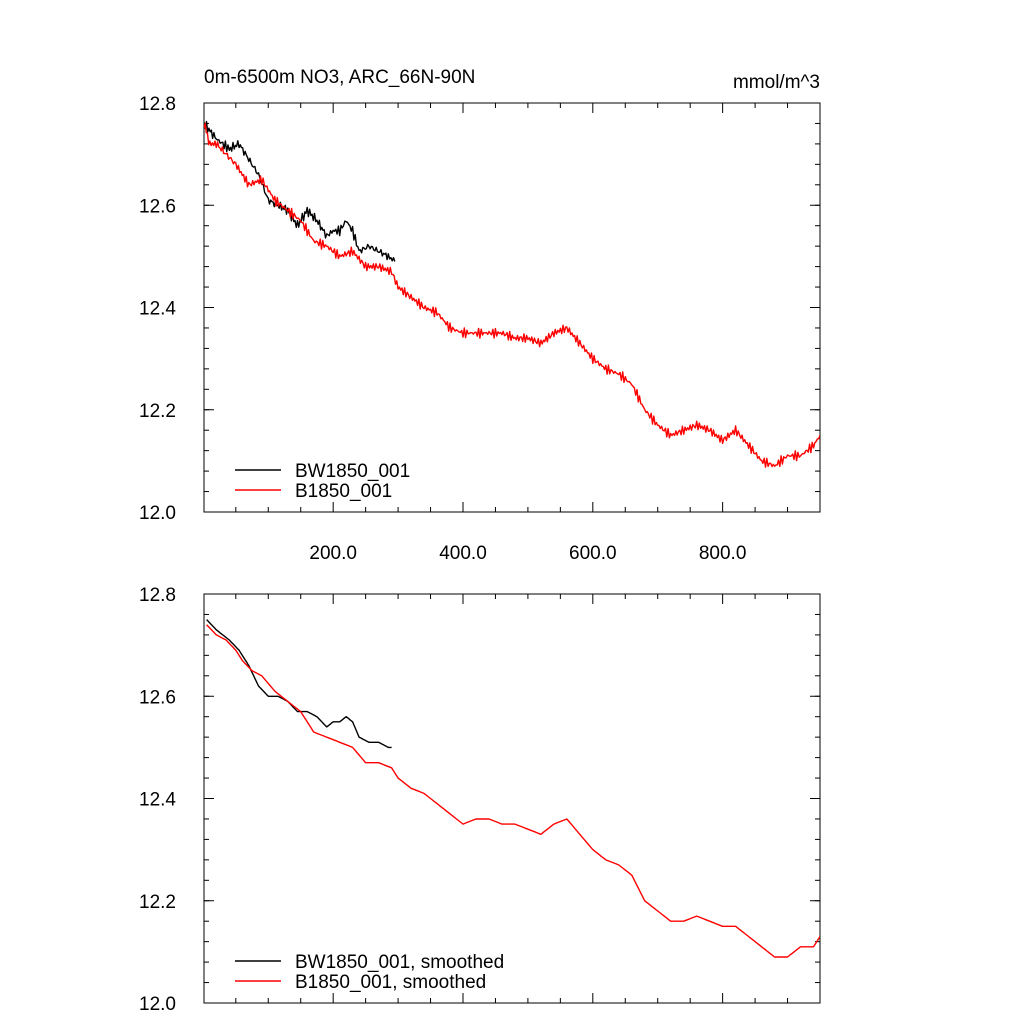 This screenshot has height=1024, width=1024. I want to click on x-tick-label: 400.0, so click(463, 553).